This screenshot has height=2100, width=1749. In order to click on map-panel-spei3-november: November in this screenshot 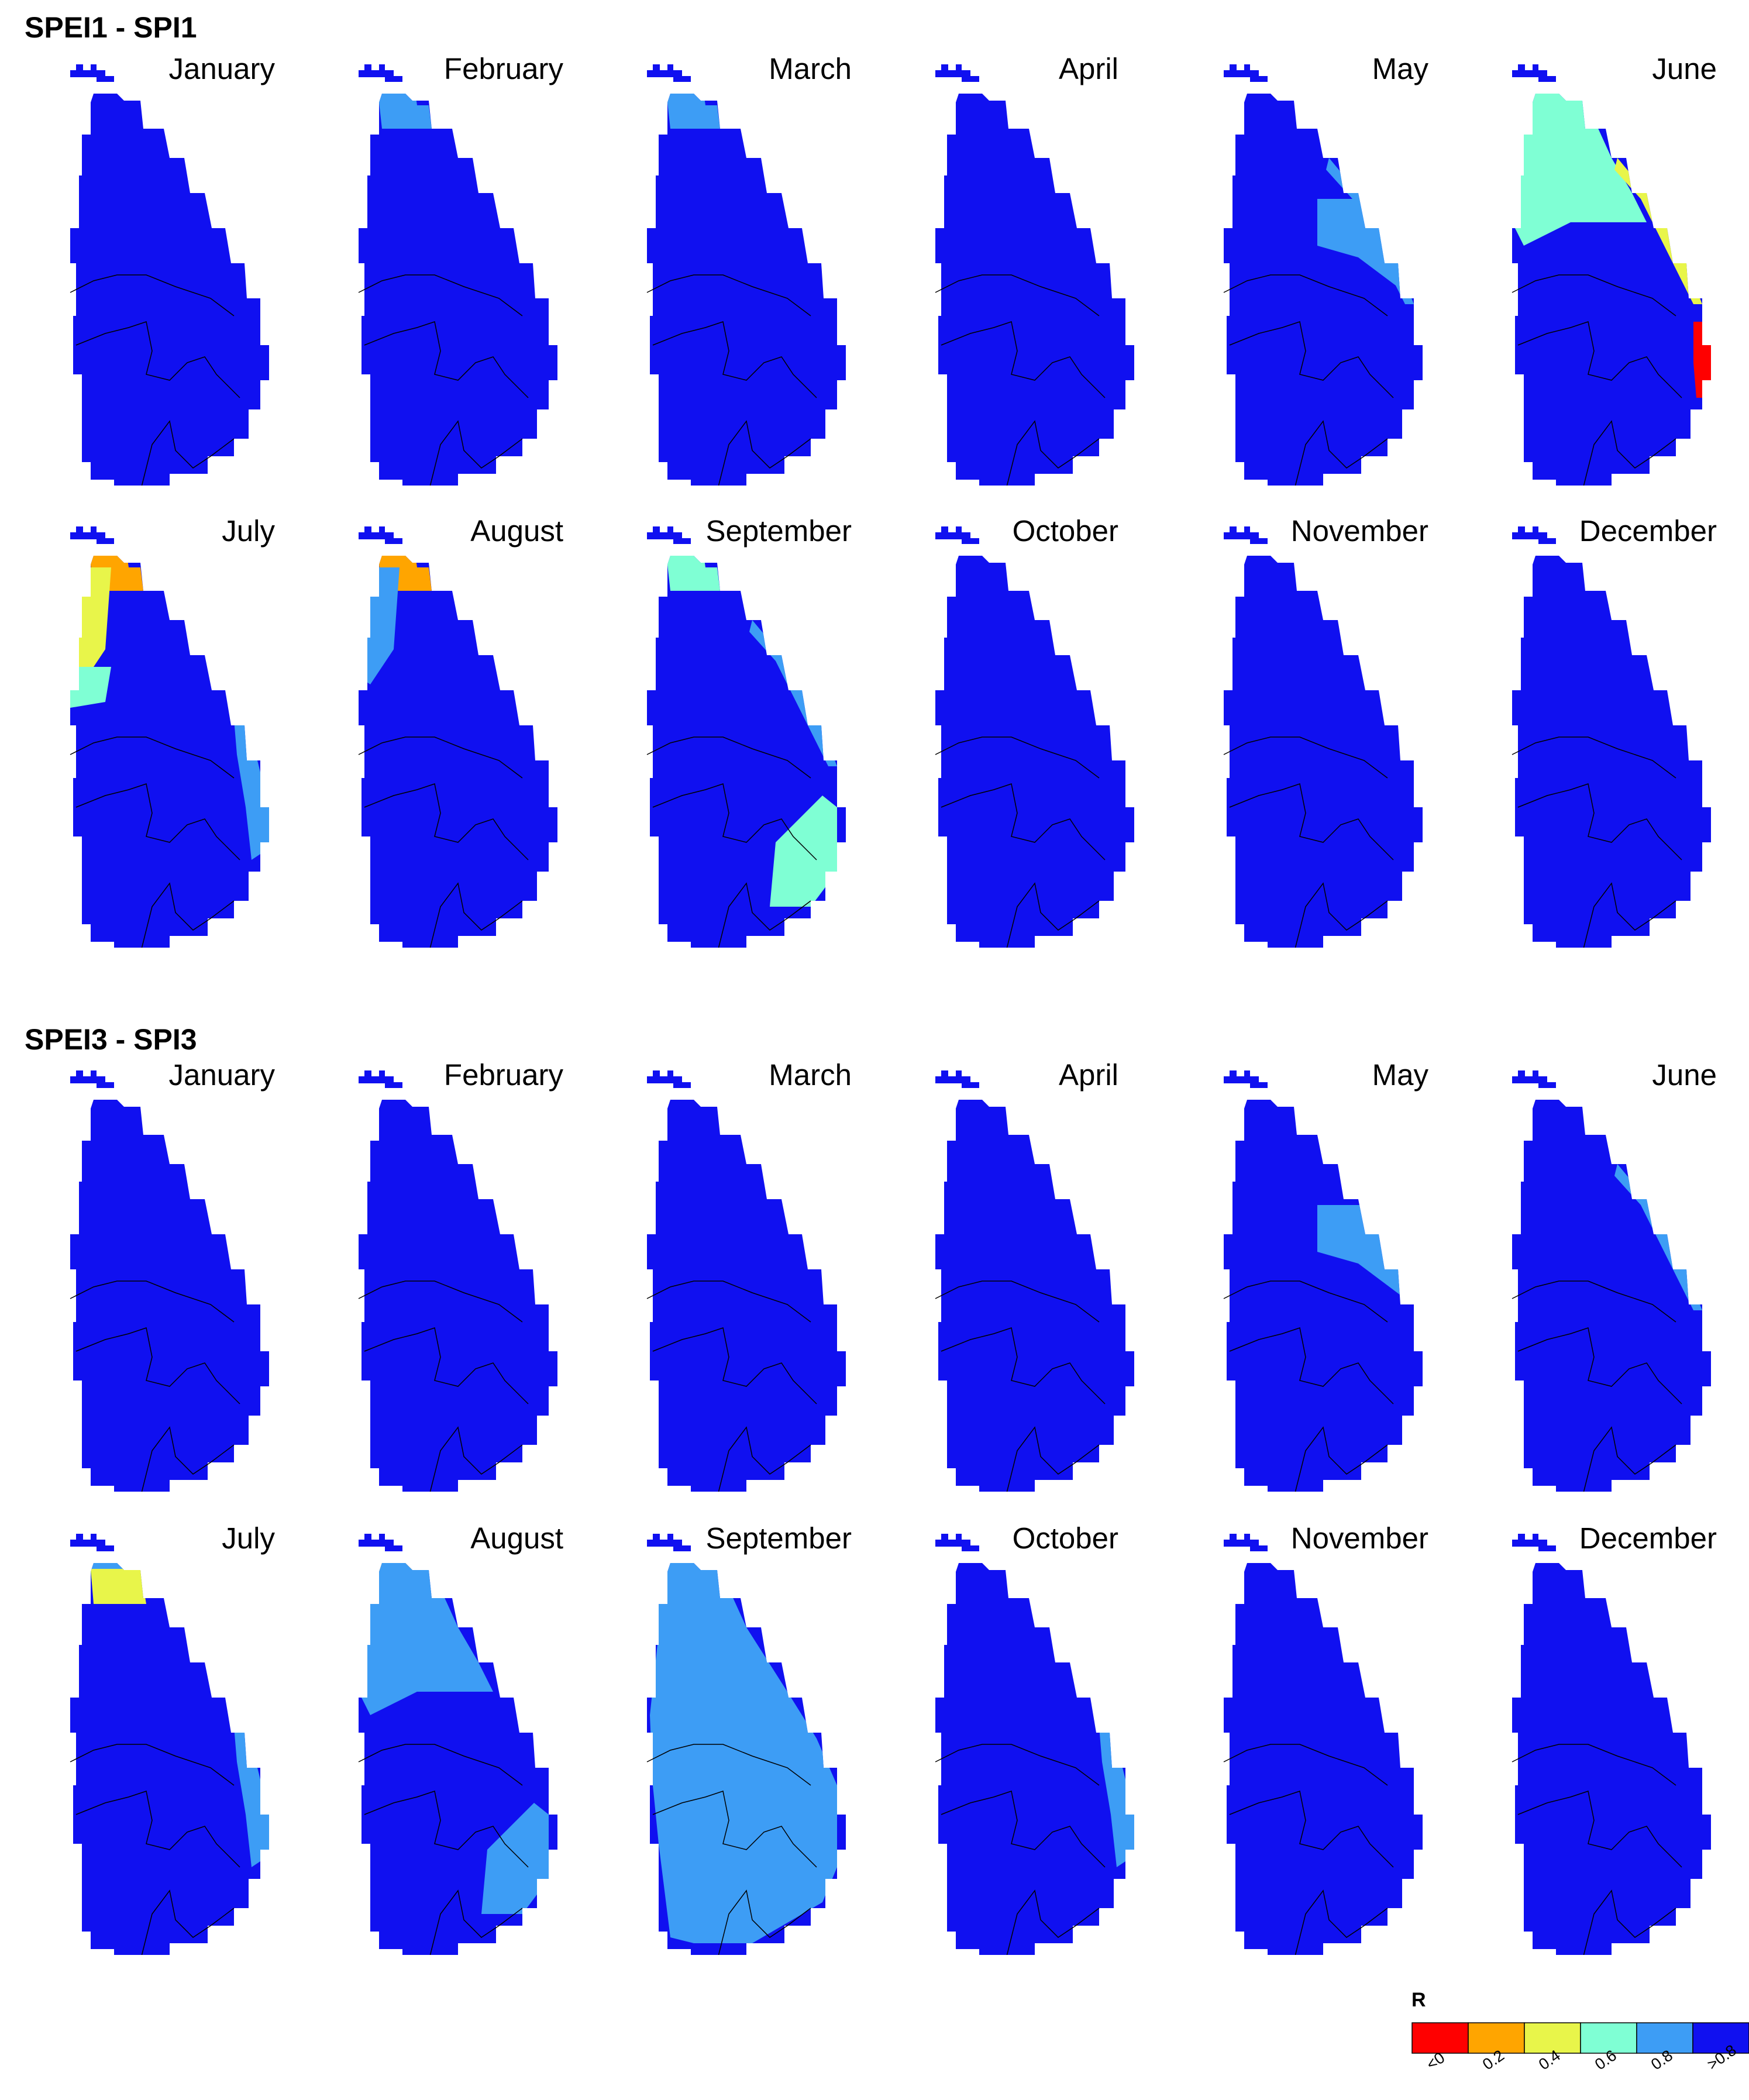, I will do `click(1291, 1724)`.